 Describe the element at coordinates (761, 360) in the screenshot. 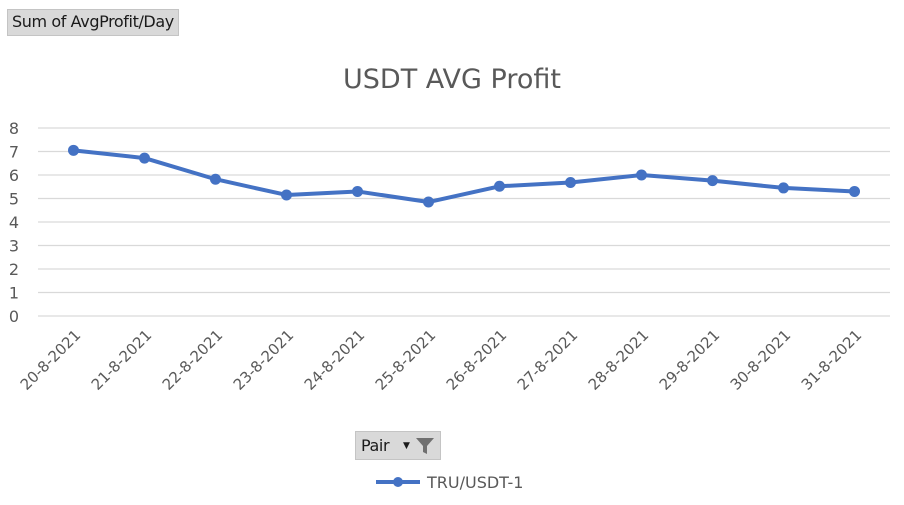

I see `x-tick-label: 30-8-2021` at that location.